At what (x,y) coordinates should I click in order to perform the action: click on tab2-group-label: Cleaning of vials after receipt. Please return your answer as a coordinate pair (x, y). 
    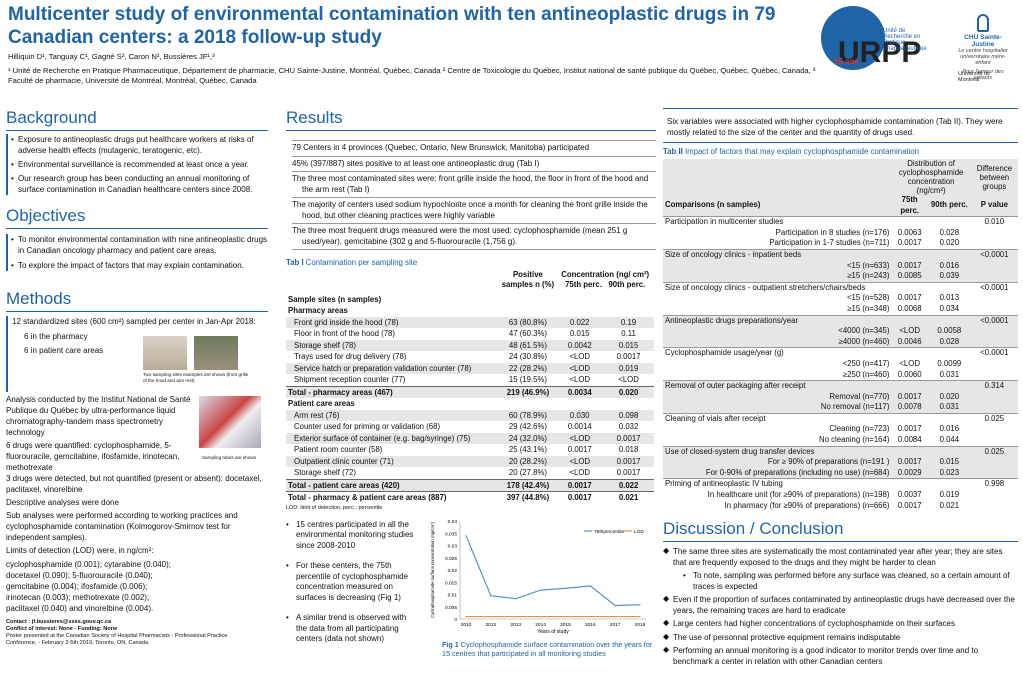
    Looking at the image, I should click on (715, 418).